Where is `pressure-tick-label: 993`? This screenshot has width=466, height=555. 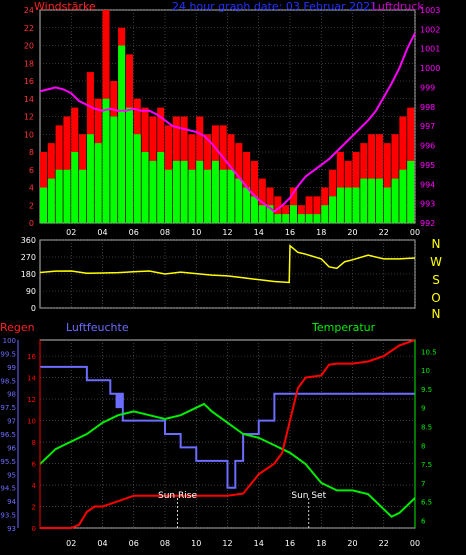
pressure-tick-label: 993 is located at coordinates (427, 204).